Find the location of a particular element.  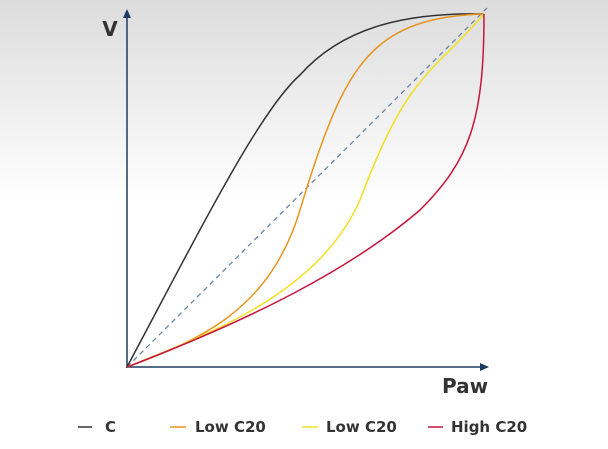

x-axis-arrow is located at coordinates (484, 367).